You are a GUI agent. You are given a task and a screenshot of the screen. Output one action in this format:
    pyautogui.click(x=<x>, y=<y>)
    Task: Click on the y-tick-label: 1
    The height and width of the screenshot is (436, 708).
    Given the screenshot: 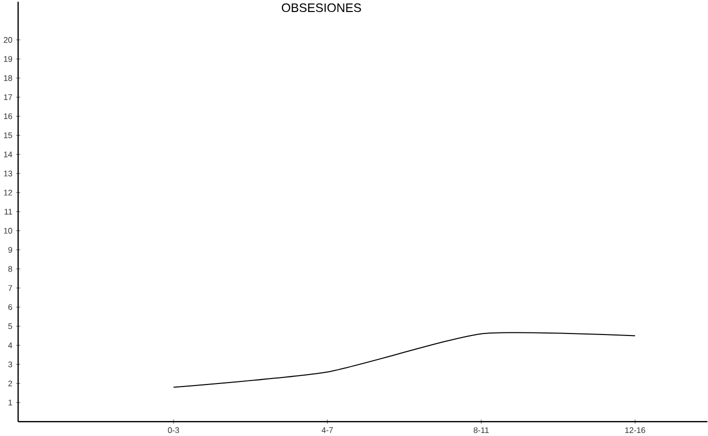 What is the action you would take?
    pyautogui.click(x=10, y=403)
    